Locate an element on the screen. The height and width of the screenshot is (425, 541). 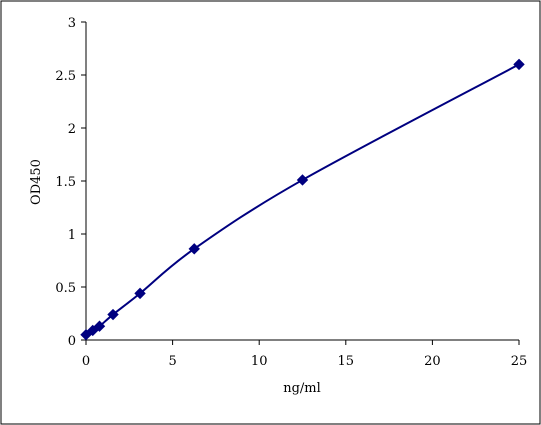
y-tick-label: 2.5 is located at coordinates (65, 76).